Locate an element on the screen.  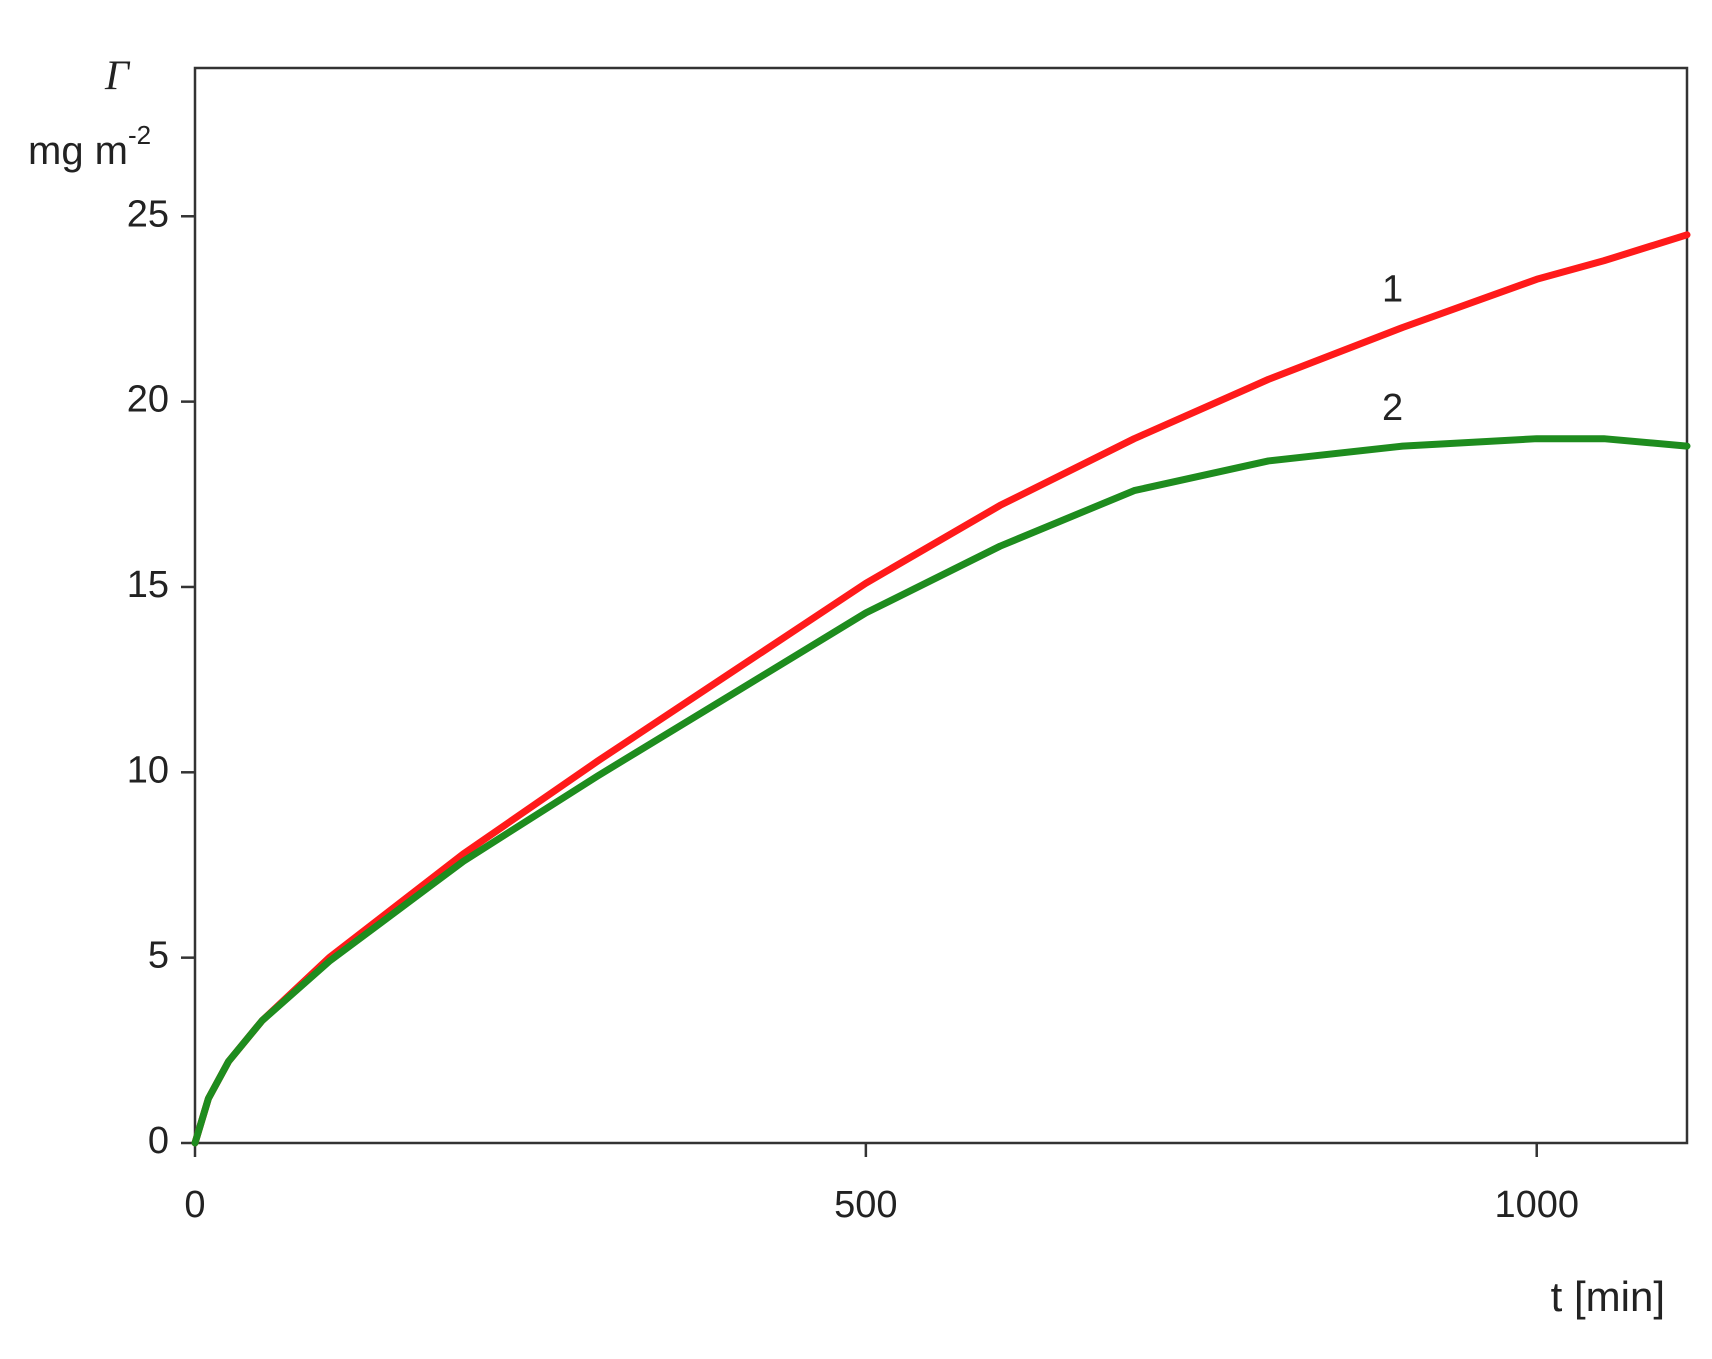
y-tick-label: 10 is located at coordinates (148, 770).